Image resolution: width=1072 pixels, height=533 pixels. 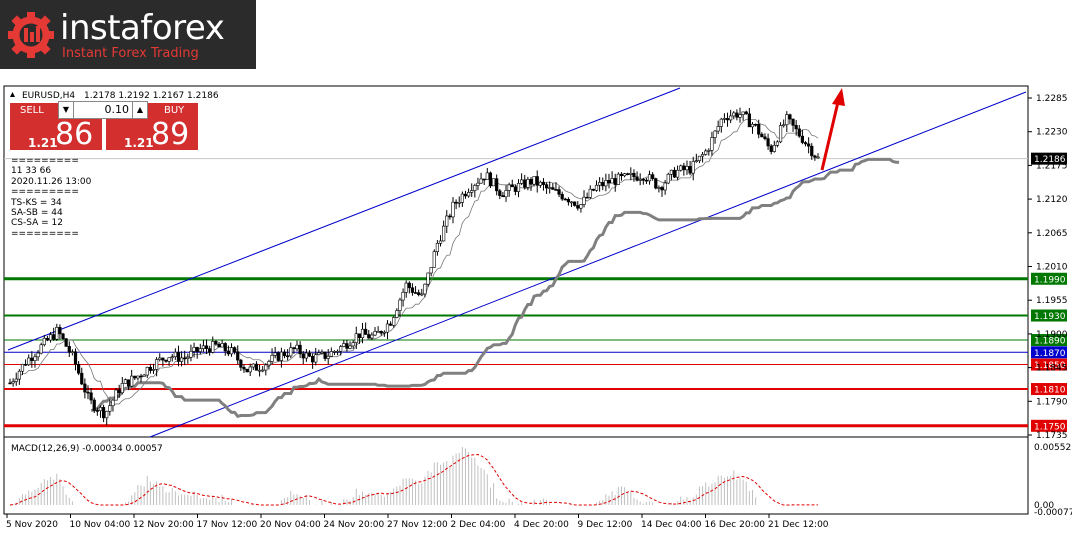 I want to click on arrow-head-icon, so click(x=838, y=97).